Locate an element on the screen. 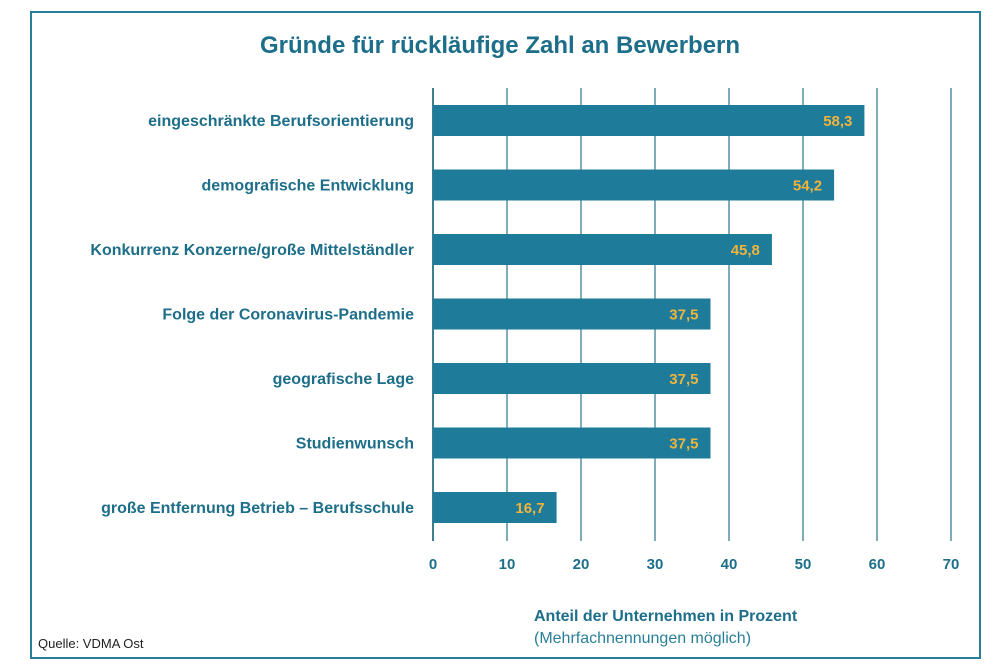  category-label: demografische Entwicklung is located at coordinates (308, 186).